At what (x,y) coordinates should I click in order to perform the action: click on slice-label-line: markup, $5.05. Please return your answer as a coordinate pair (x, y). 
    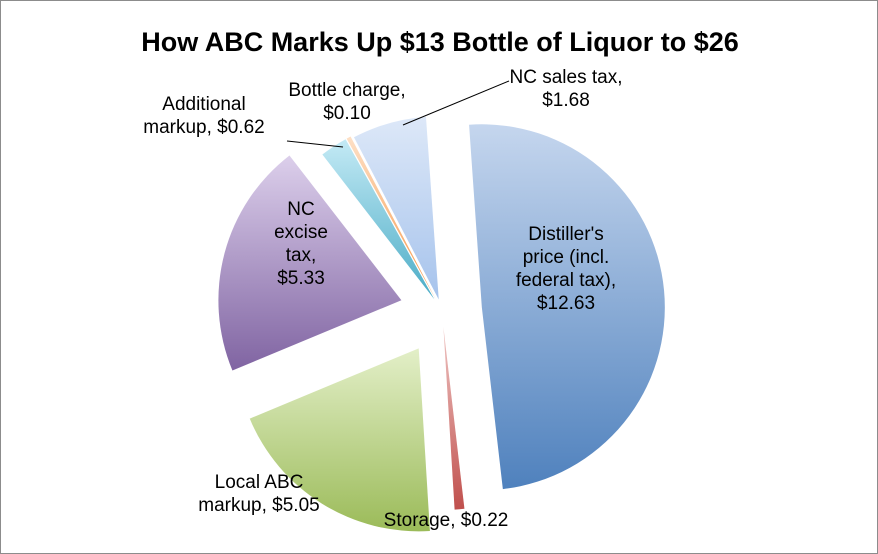
    Looking at the image, I should click on (259, 505).